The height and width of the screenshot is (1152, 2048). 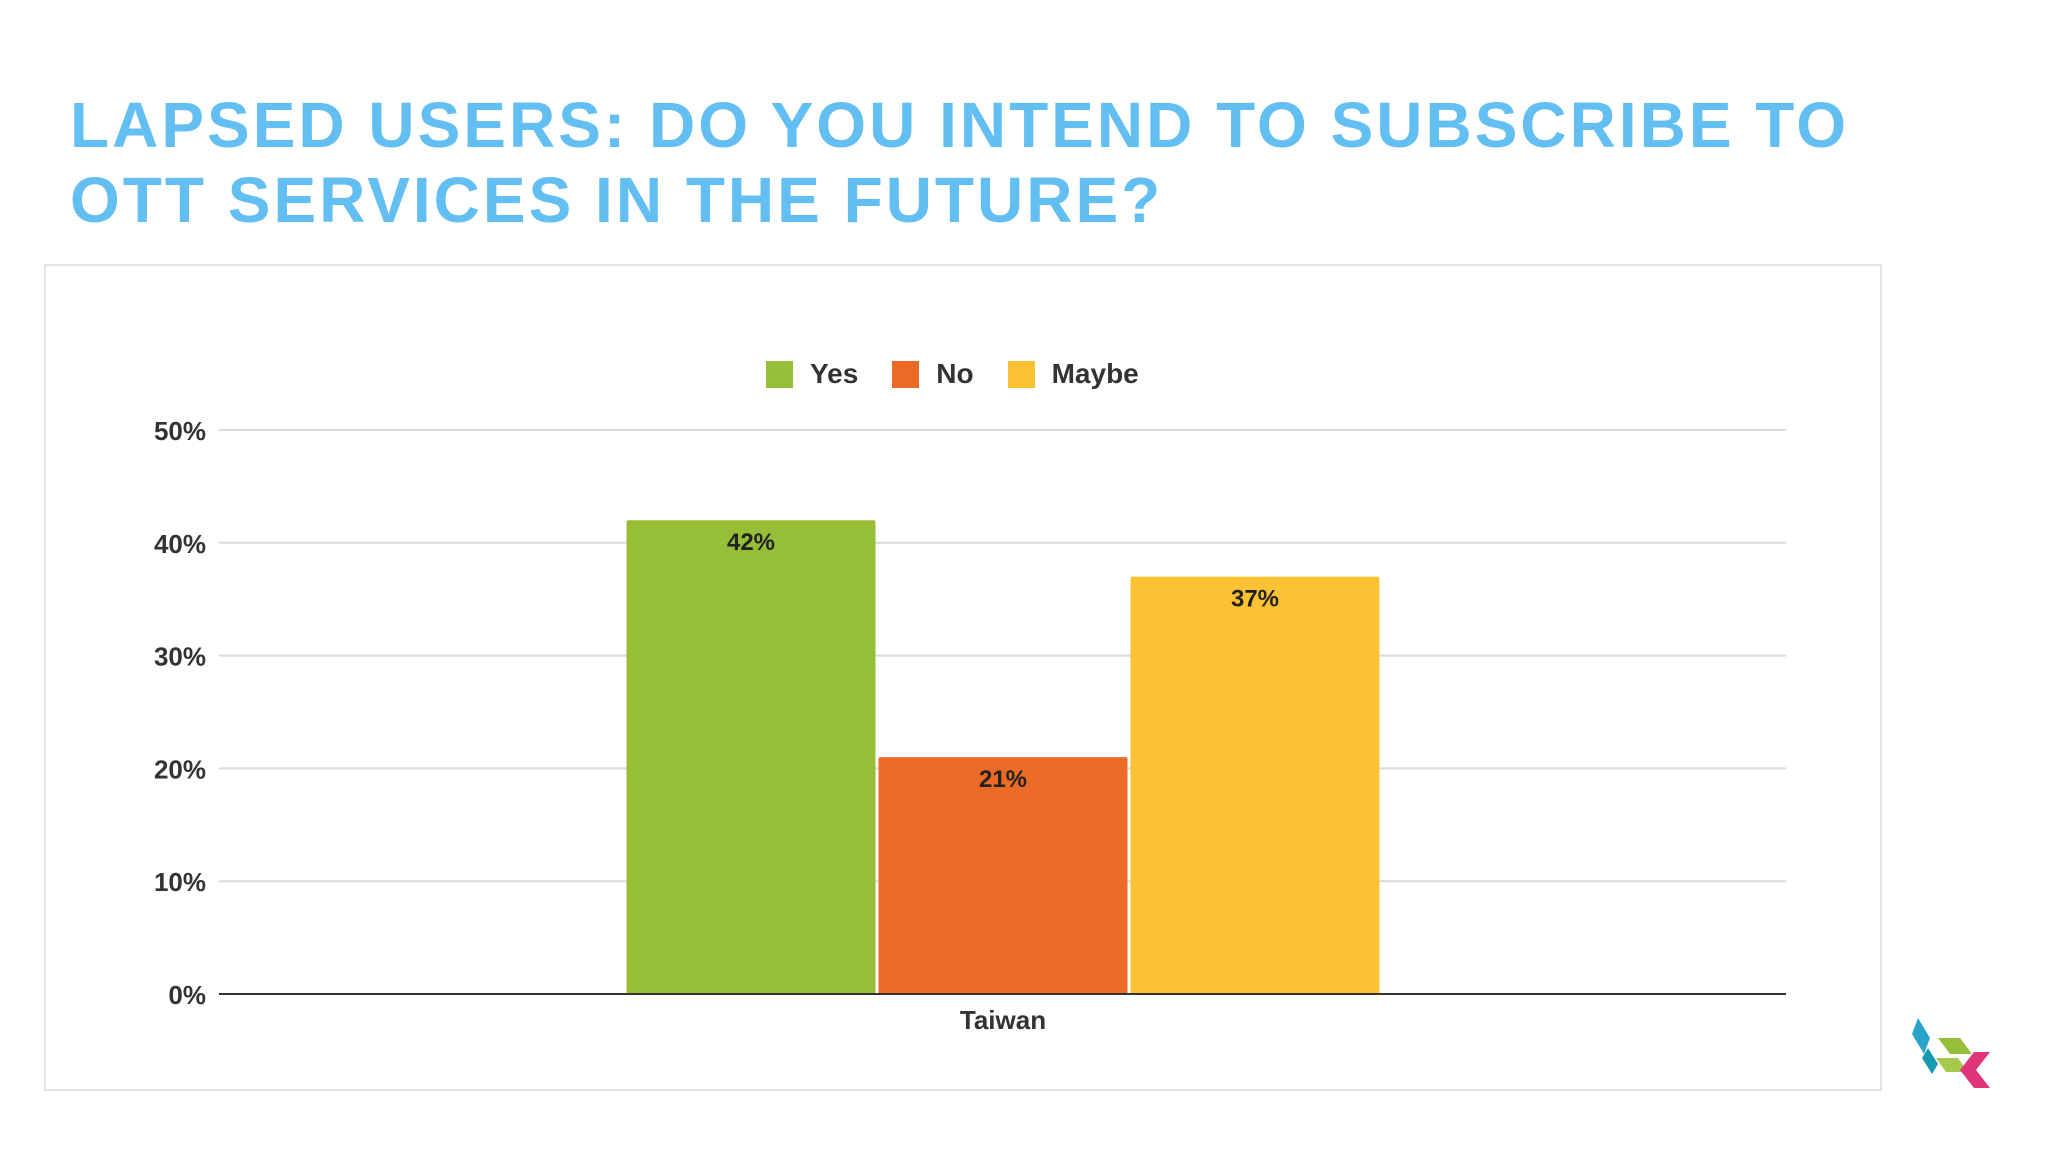 I want to click on bar-maybe, so click(x=1255, y=785).